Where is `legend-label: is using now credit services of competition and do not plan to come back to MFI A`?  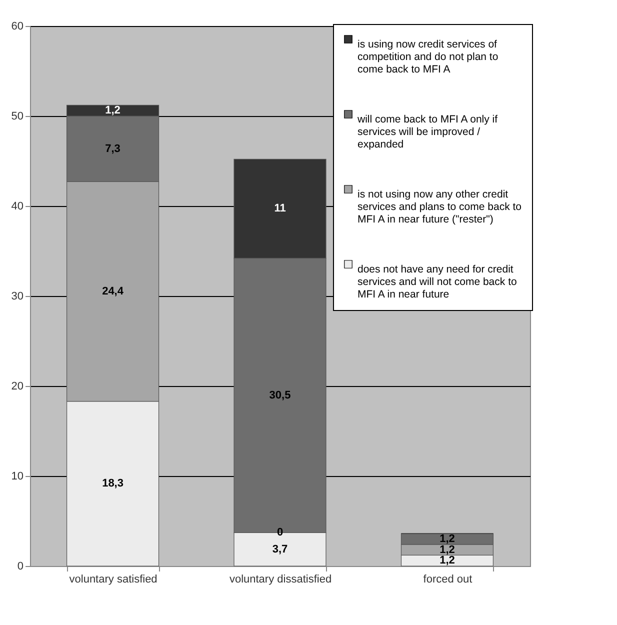
legend-label: is using now credit services of competition and do not plan to come back to MFI A is located at coordinates (428, 57).